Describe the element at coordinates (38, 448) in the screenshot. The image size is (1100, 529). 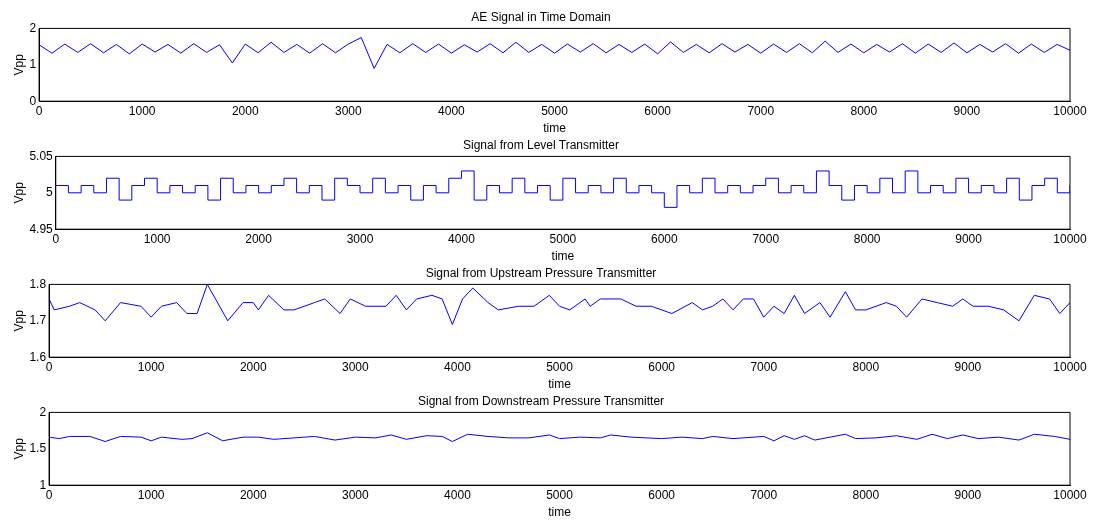
I see `y-tick-label: 1.5` at that location.